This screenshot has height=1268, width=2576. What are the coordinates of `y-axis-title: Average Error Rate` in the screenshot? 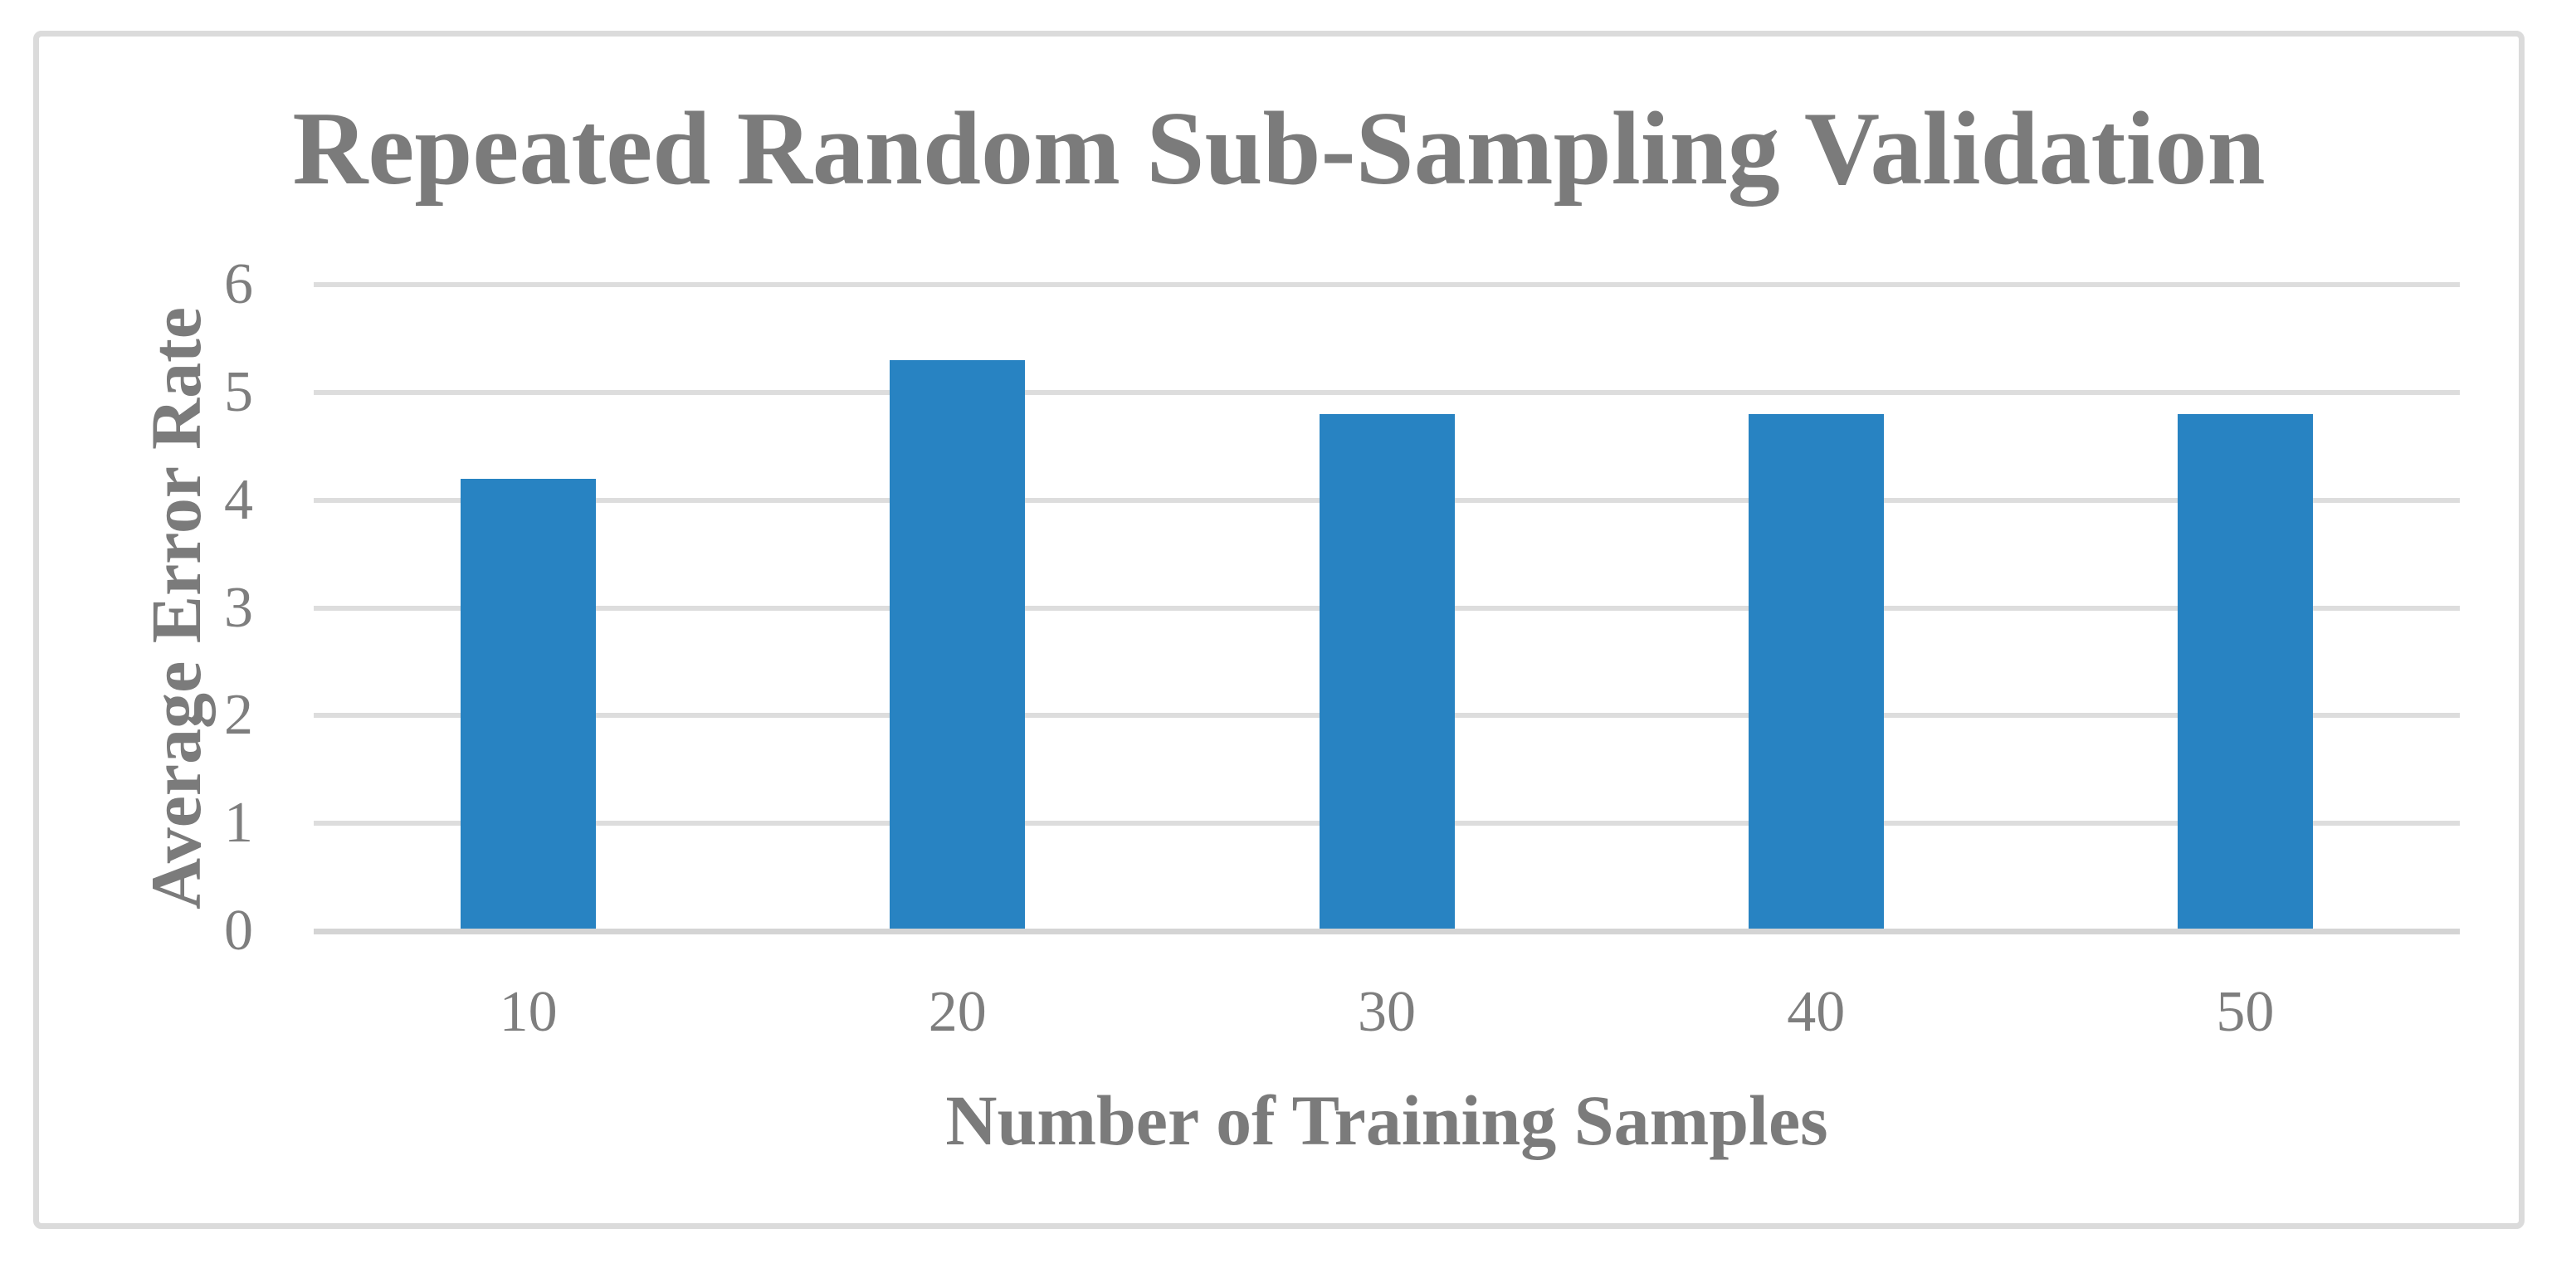 It's located at (176, 608).